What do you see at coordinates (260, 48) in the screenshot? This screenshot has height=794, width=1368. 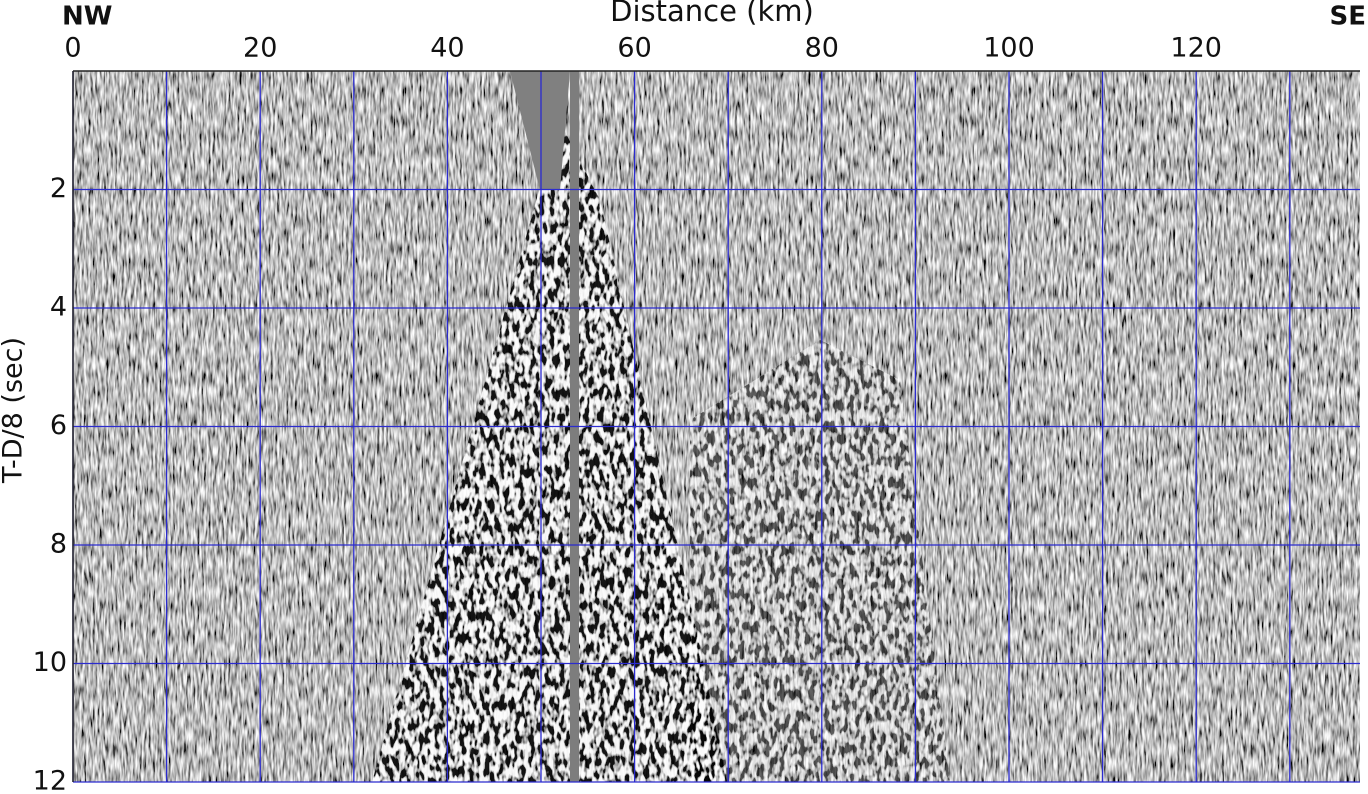 I see `x-tick-label: 20` at bounding box center [260, 48].